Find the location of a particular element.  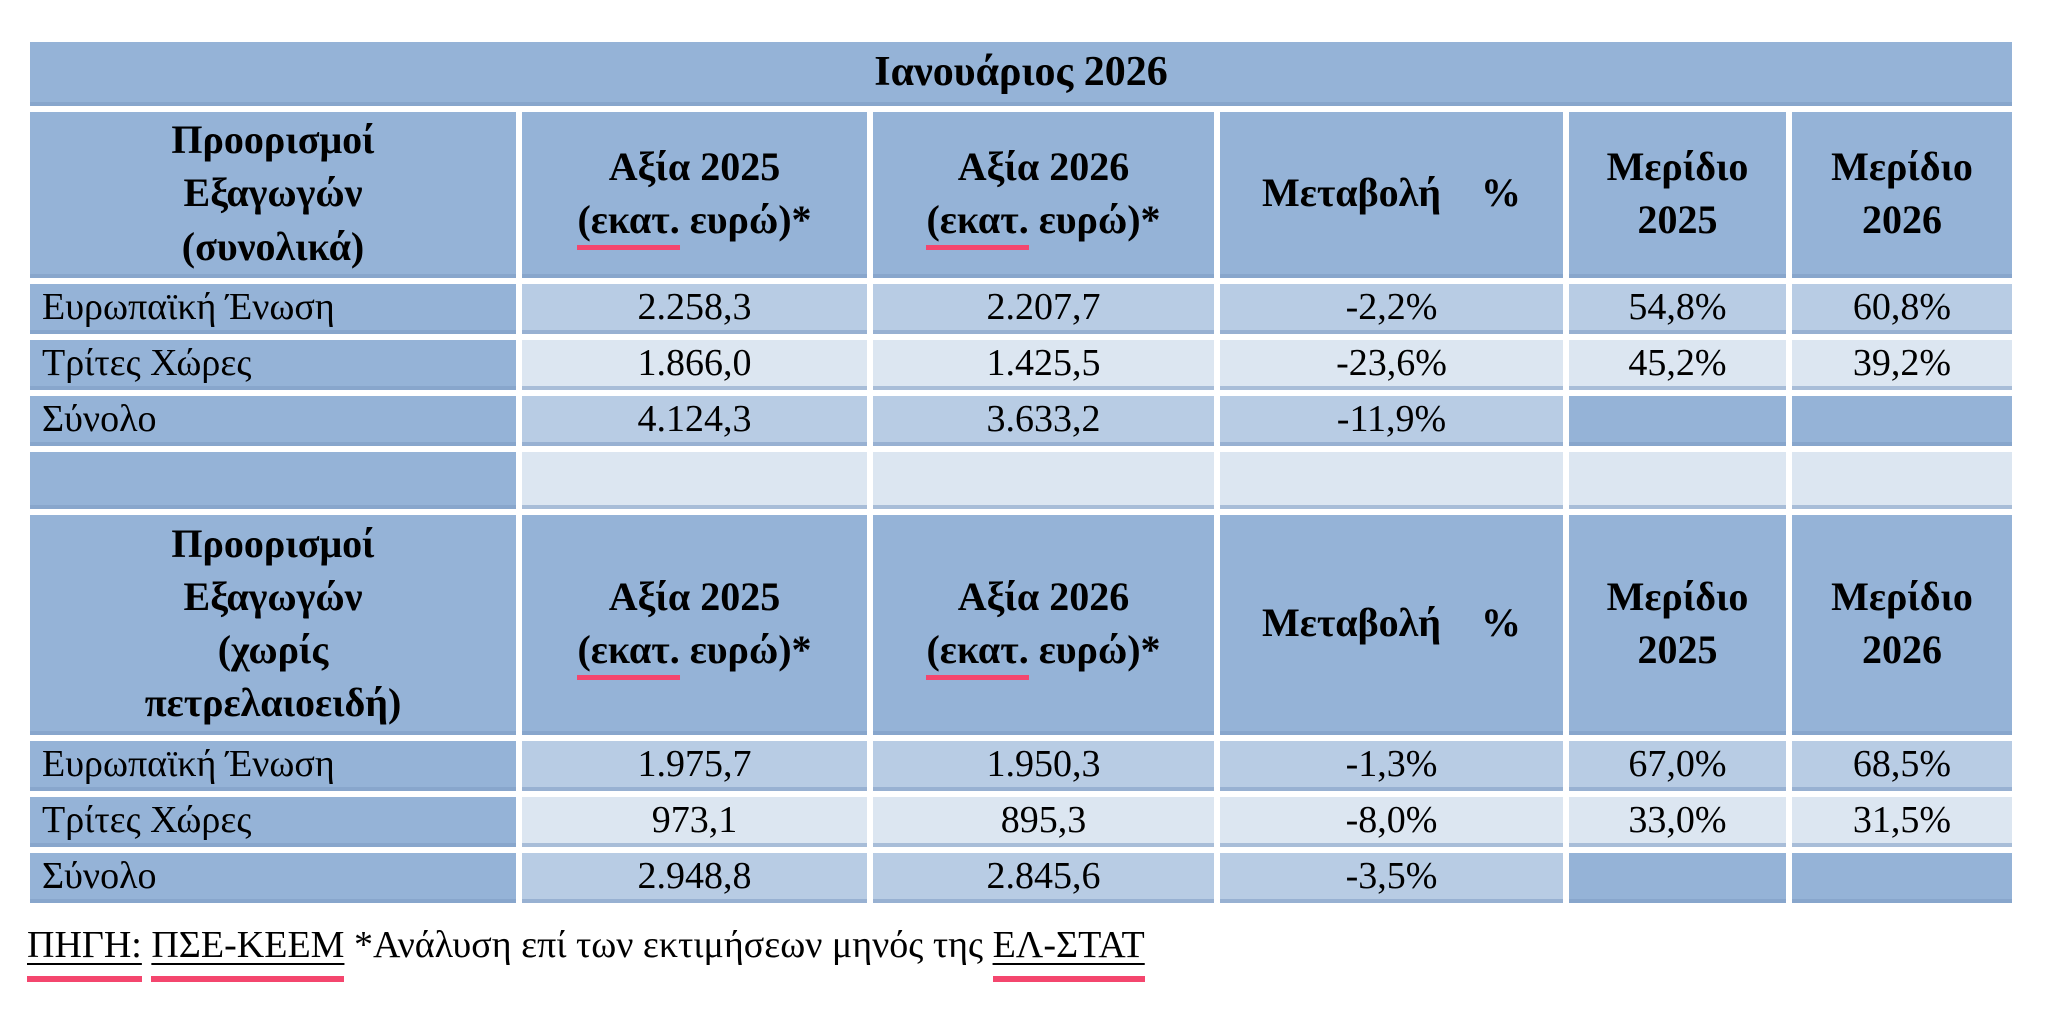

cell-change: -2,2% is located at coordinates (1391, 309).